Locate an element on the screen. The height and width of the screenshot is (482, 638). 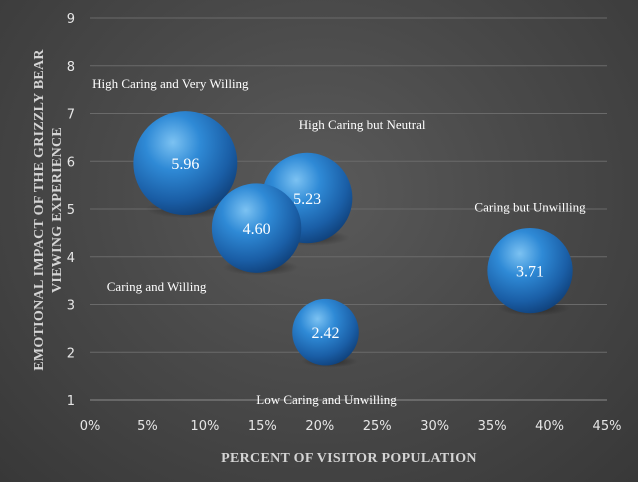
bubble-value: 4.60 is located at coordinates (257, 229).